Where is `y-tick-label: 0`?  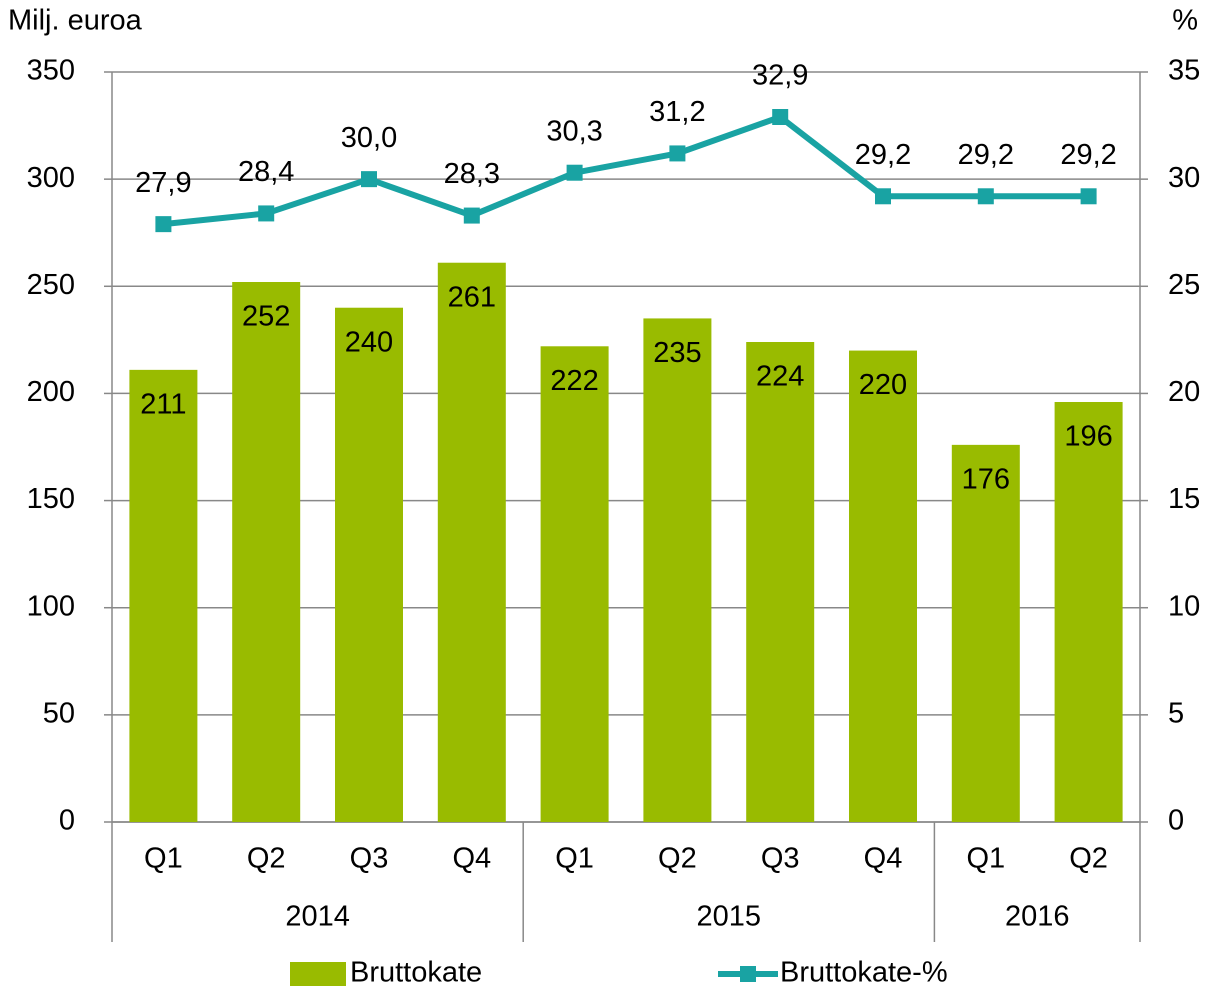
y-tick-label: 0 is located at coordinates (67, 821).